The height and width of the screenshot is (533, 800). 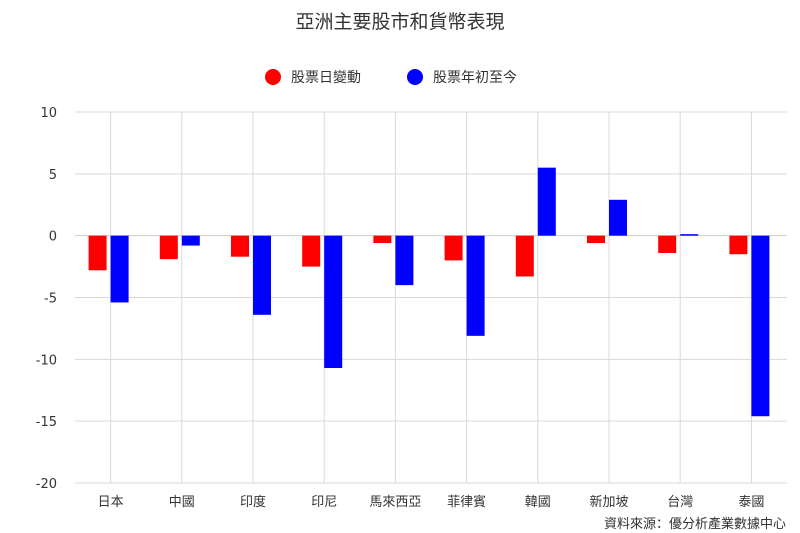 What do you see at coordinates (395, 502) in the screenshot?
I see `x-tick-label: 馬來西亞` at bounding box center [395, 502].